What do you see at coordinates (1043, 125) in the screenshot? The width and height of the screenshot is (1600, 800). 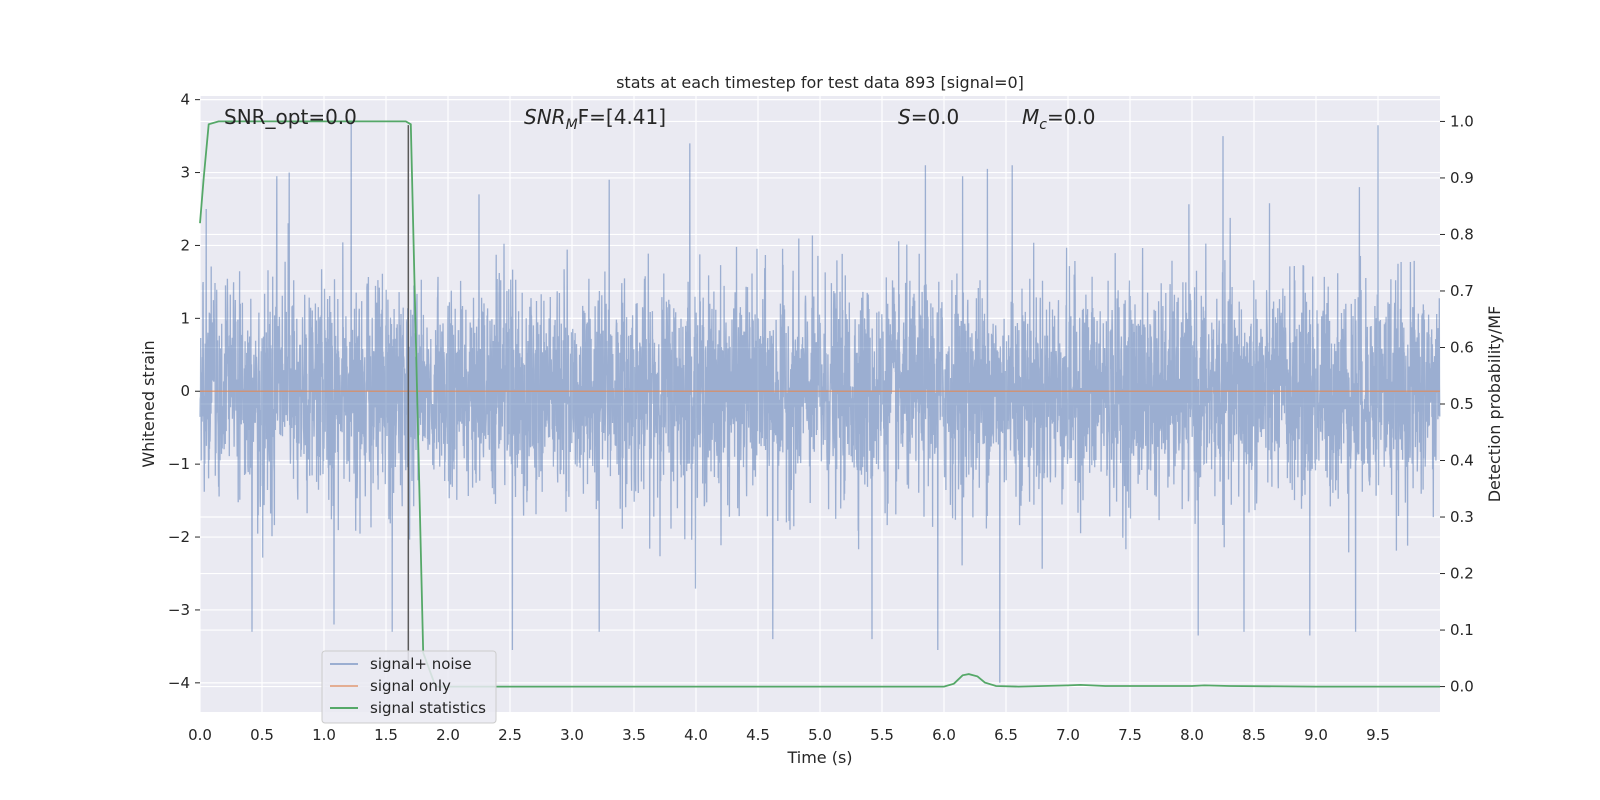 I see `annotation-mc-subscript: c` at bounding box center [1043, 125].